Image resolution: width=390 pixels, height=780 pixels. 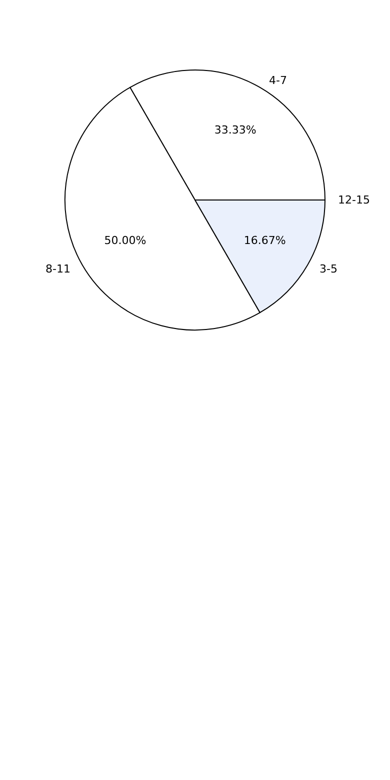 What do you see at coordinates (354, 200) in the screenshot?
I see `category-label: 12-15` at bounding box center [354, 200].